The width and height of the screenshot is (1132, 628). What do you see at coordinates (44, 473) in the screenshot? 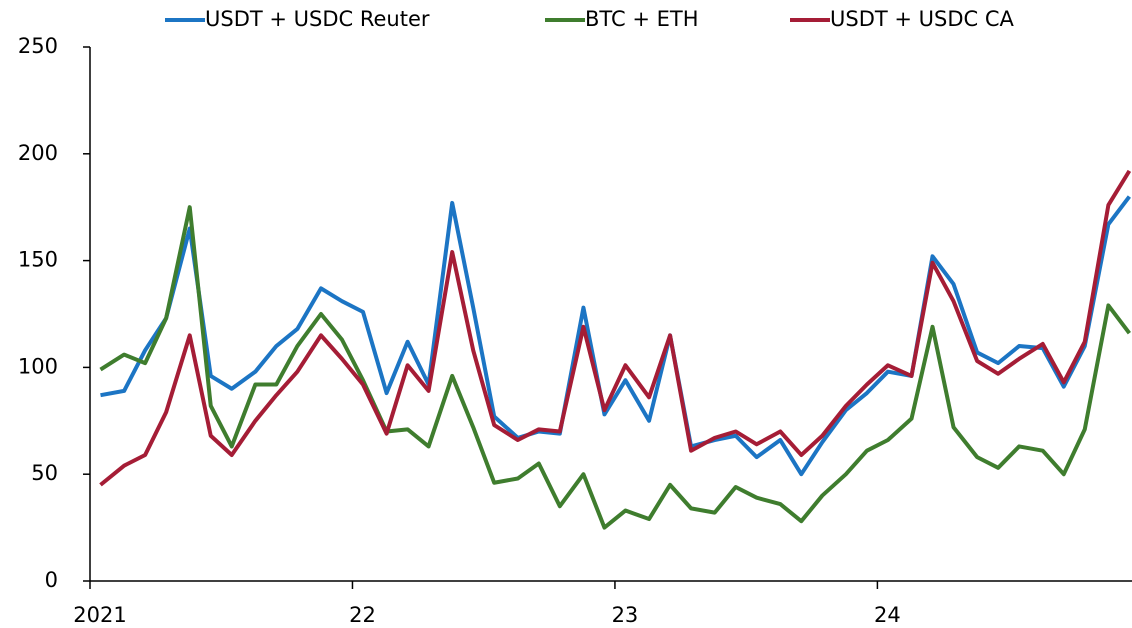
I see `y-tick-label: 50` at bounding box center [44, 473].